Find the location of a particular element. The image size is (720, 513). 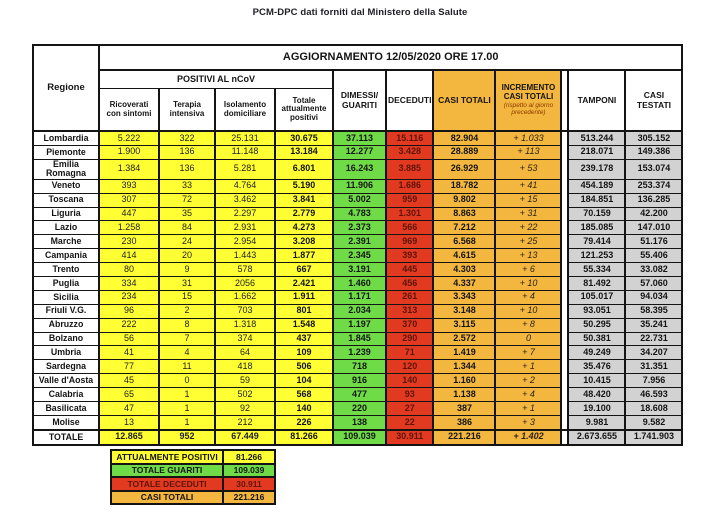

cell-terapia: 1 is located at coordinates (187, 408).